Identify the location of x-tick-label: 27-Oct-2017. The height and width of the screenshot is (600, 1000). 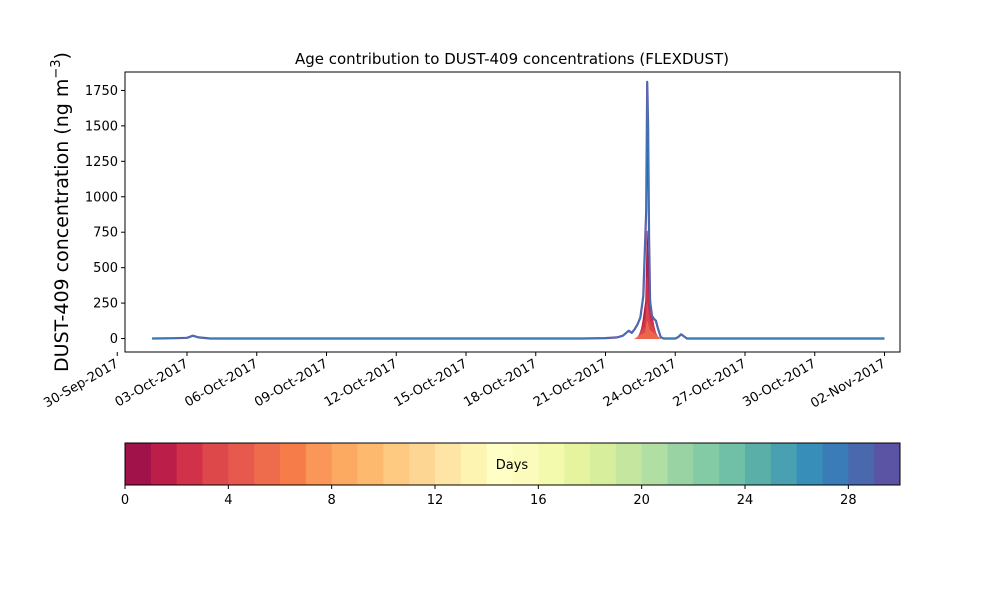
(710, 383).